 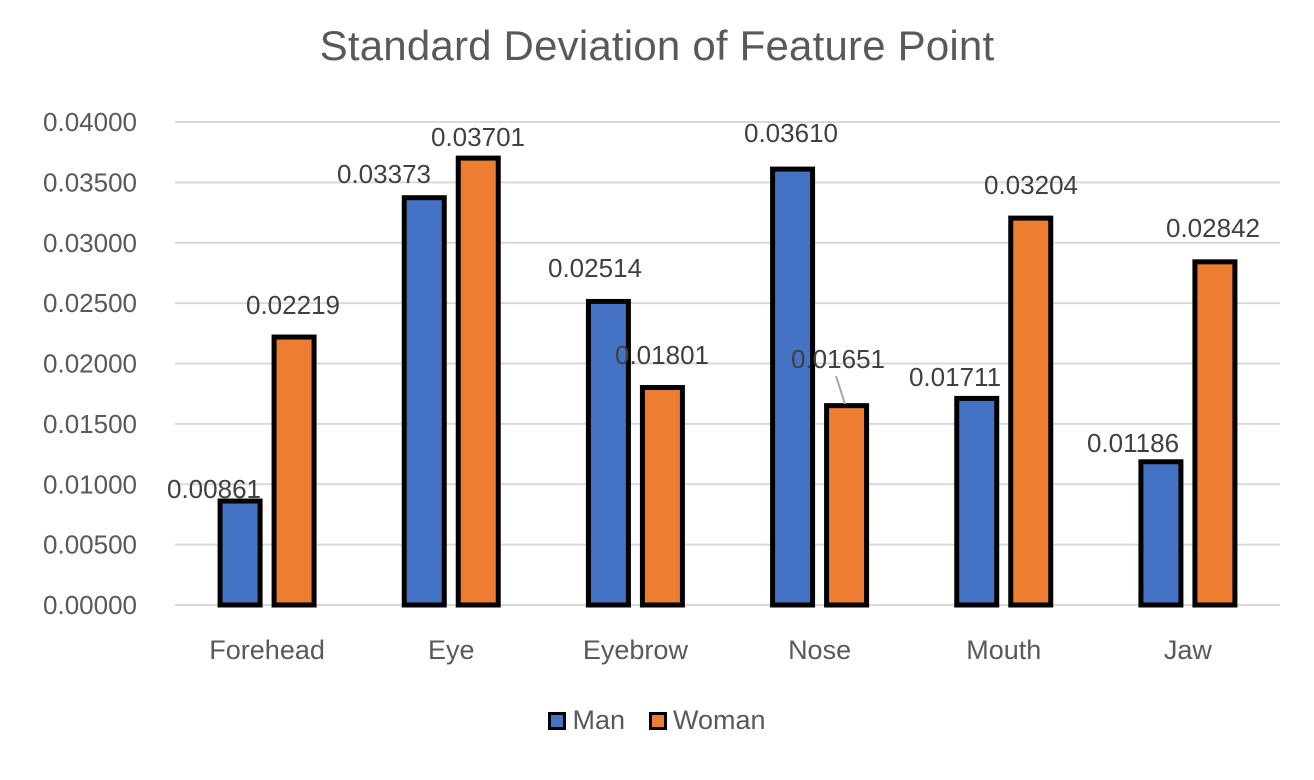 I want to click on legend-label-woman: Woman, so click(x=719, y=720).